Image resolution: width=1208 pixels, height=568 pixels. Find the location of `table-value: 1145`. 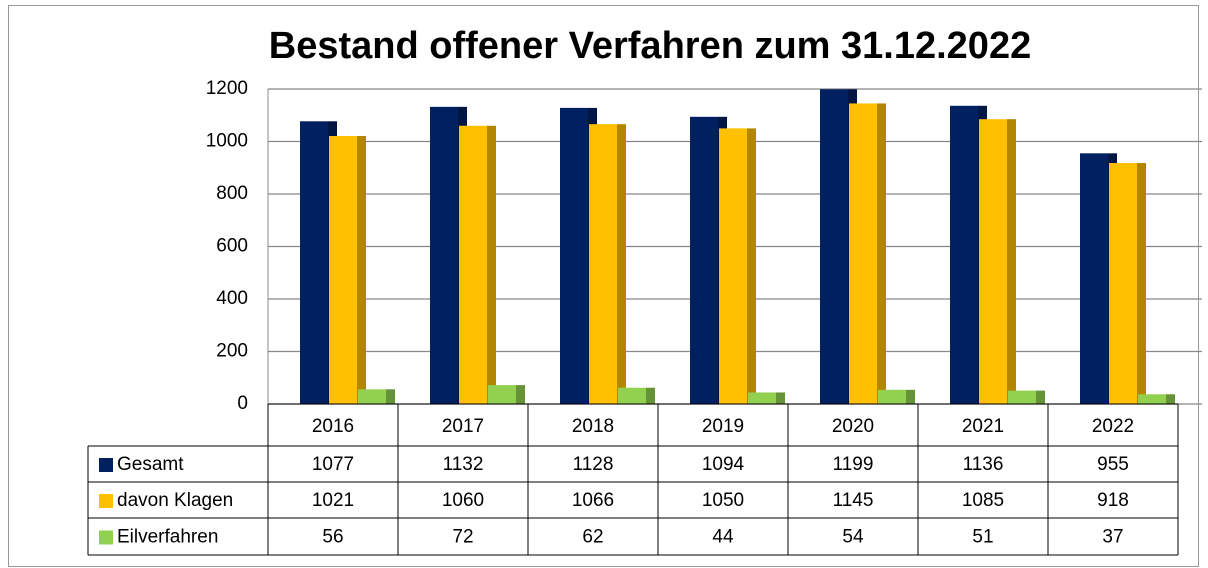

table-value: 1145 is located at coordinates (853, 500).